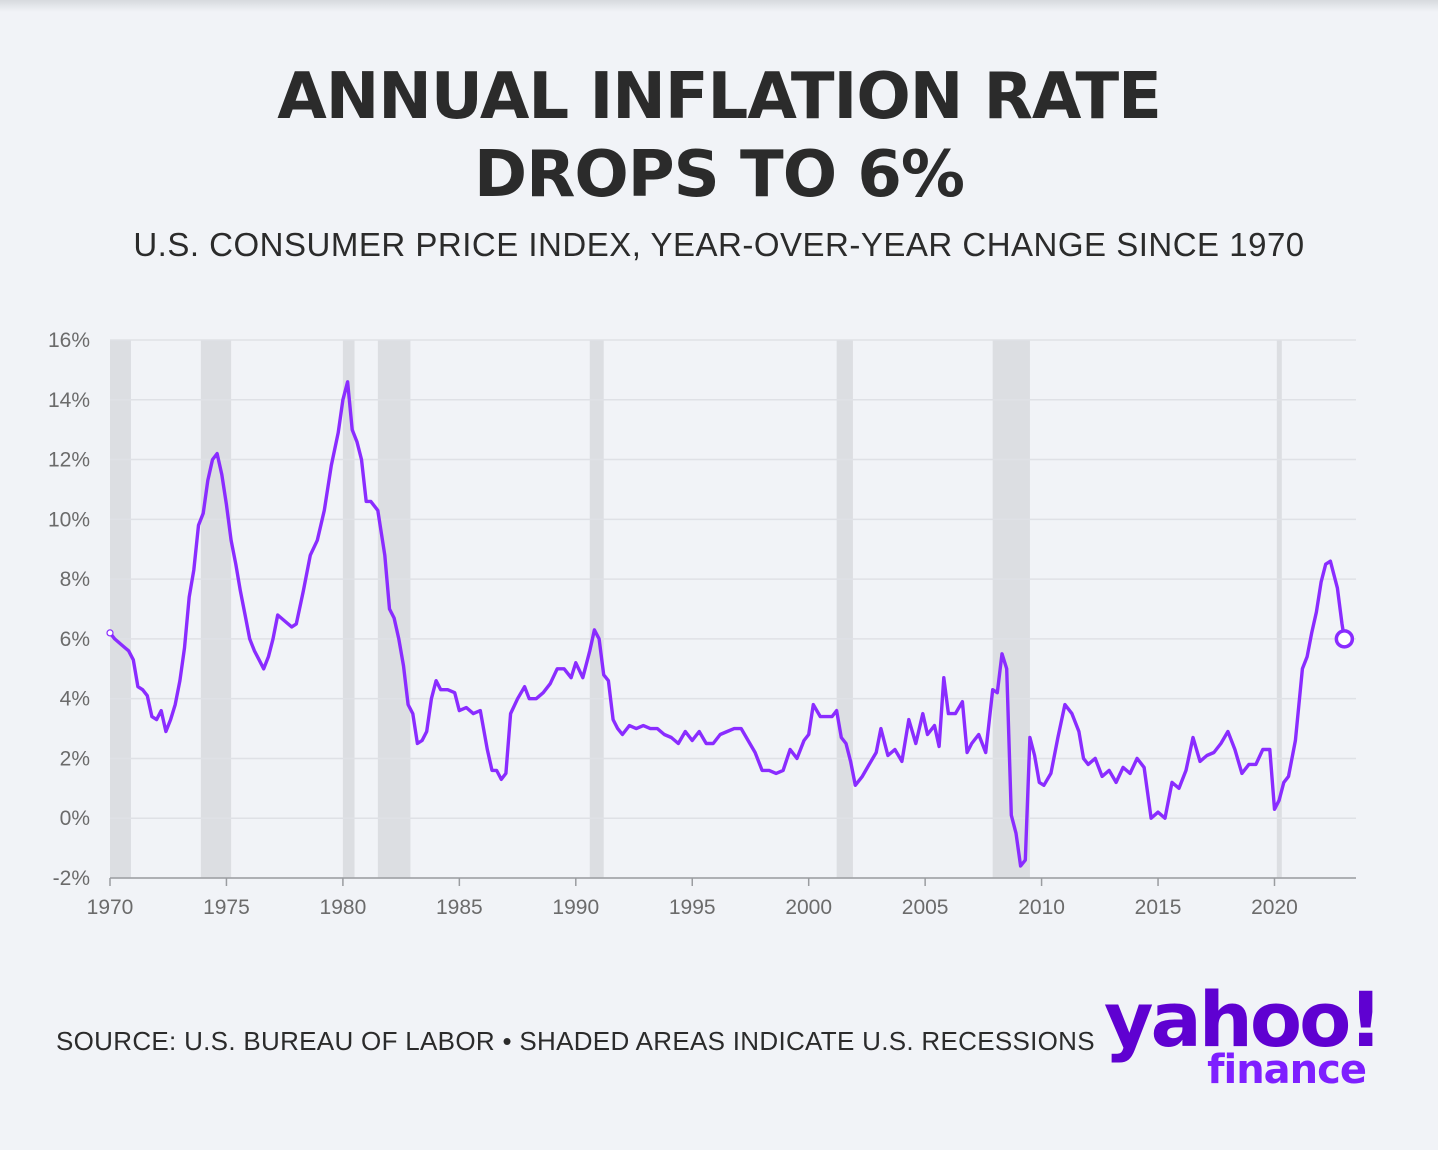 This screenshot has height=1150, width=1438. I want to click on x-tick-label: 1985, so click(459, 907).